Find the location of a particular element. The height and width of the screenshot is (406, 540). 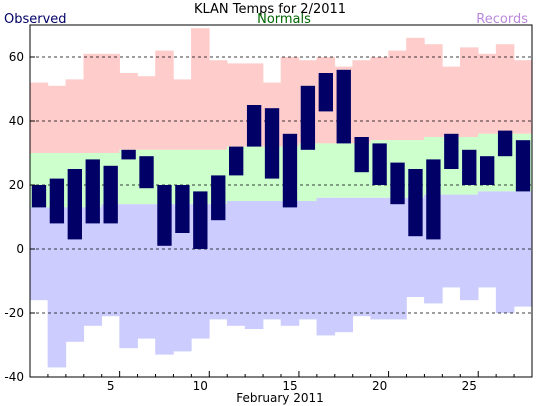

legend-observed: Observed is located at coordinates (35, 19).